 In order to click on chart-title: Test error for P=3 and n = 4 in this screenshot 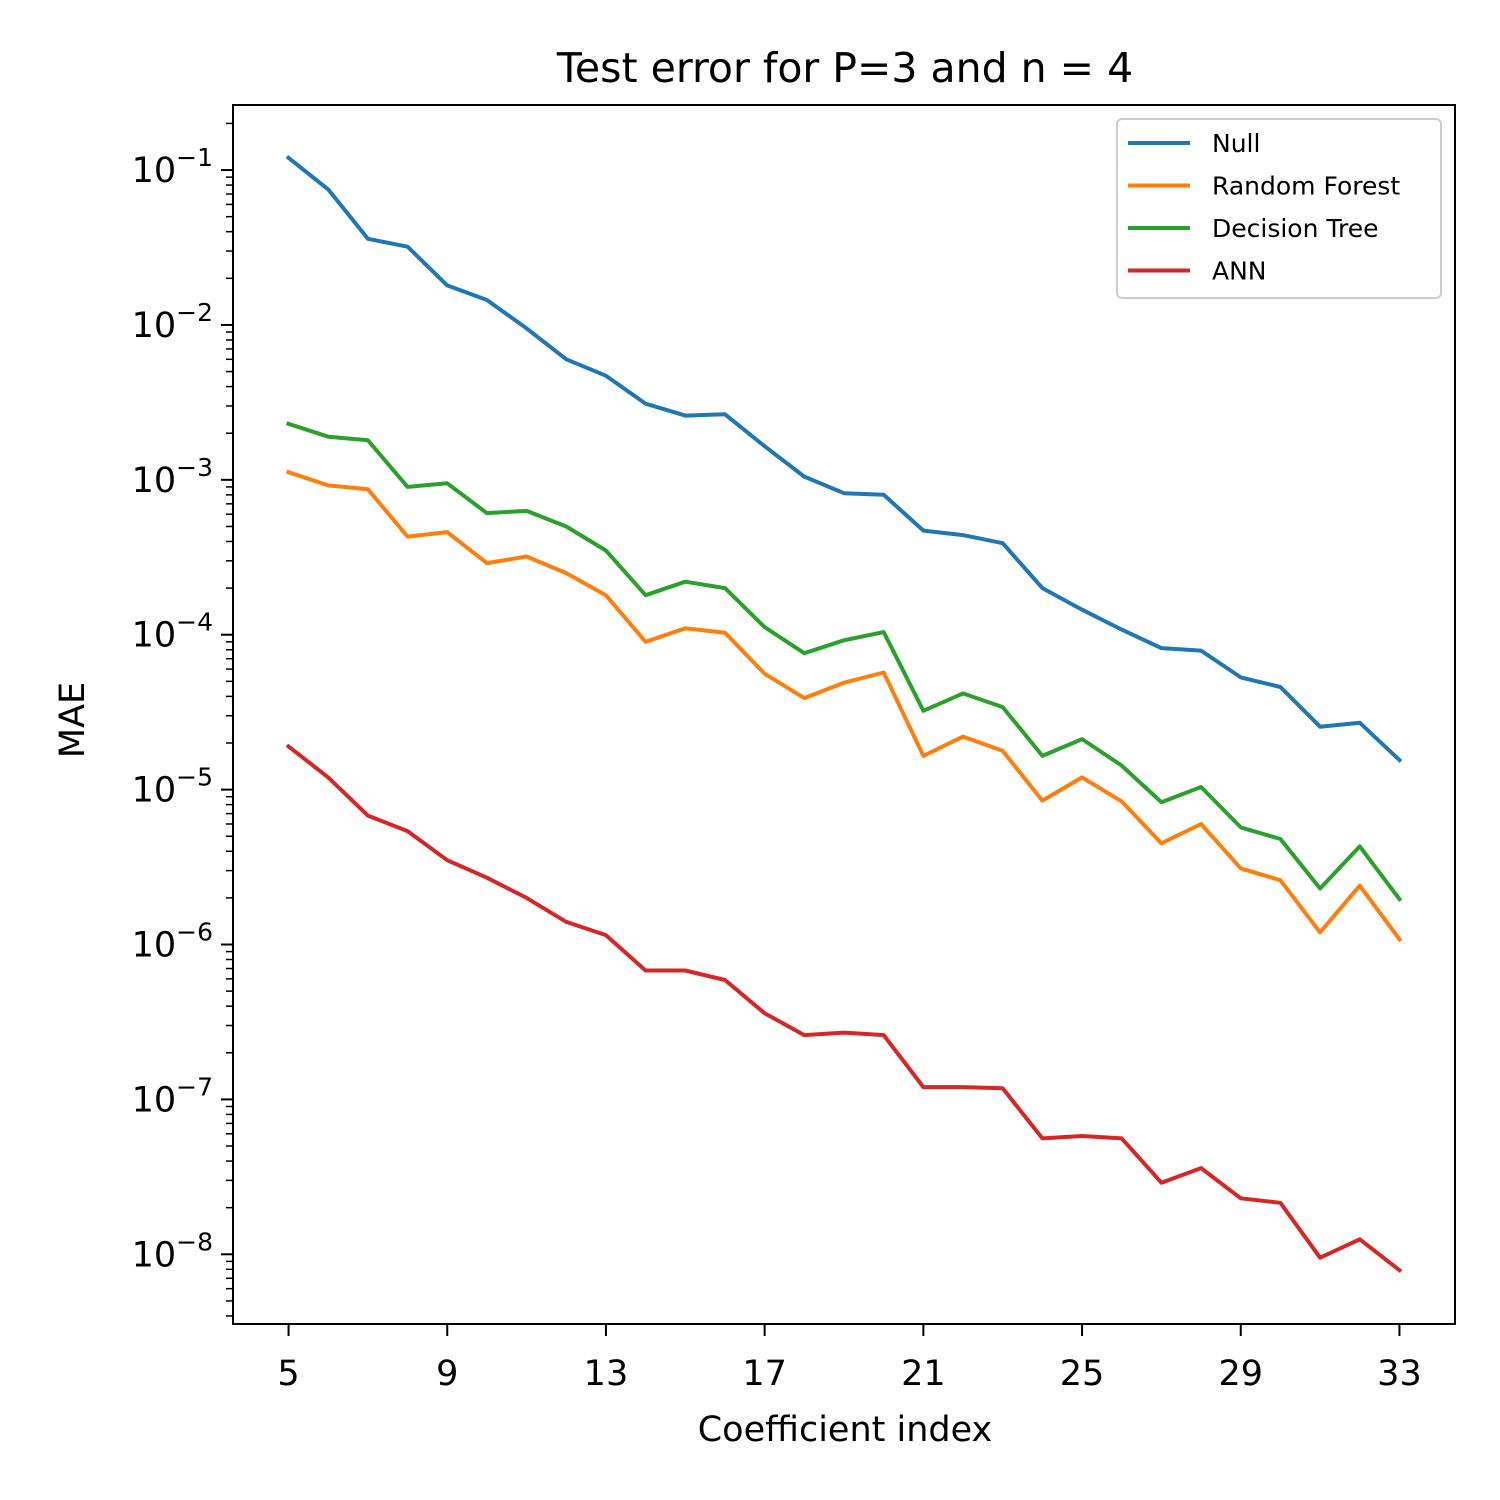, I will do `click(844, 68)`.